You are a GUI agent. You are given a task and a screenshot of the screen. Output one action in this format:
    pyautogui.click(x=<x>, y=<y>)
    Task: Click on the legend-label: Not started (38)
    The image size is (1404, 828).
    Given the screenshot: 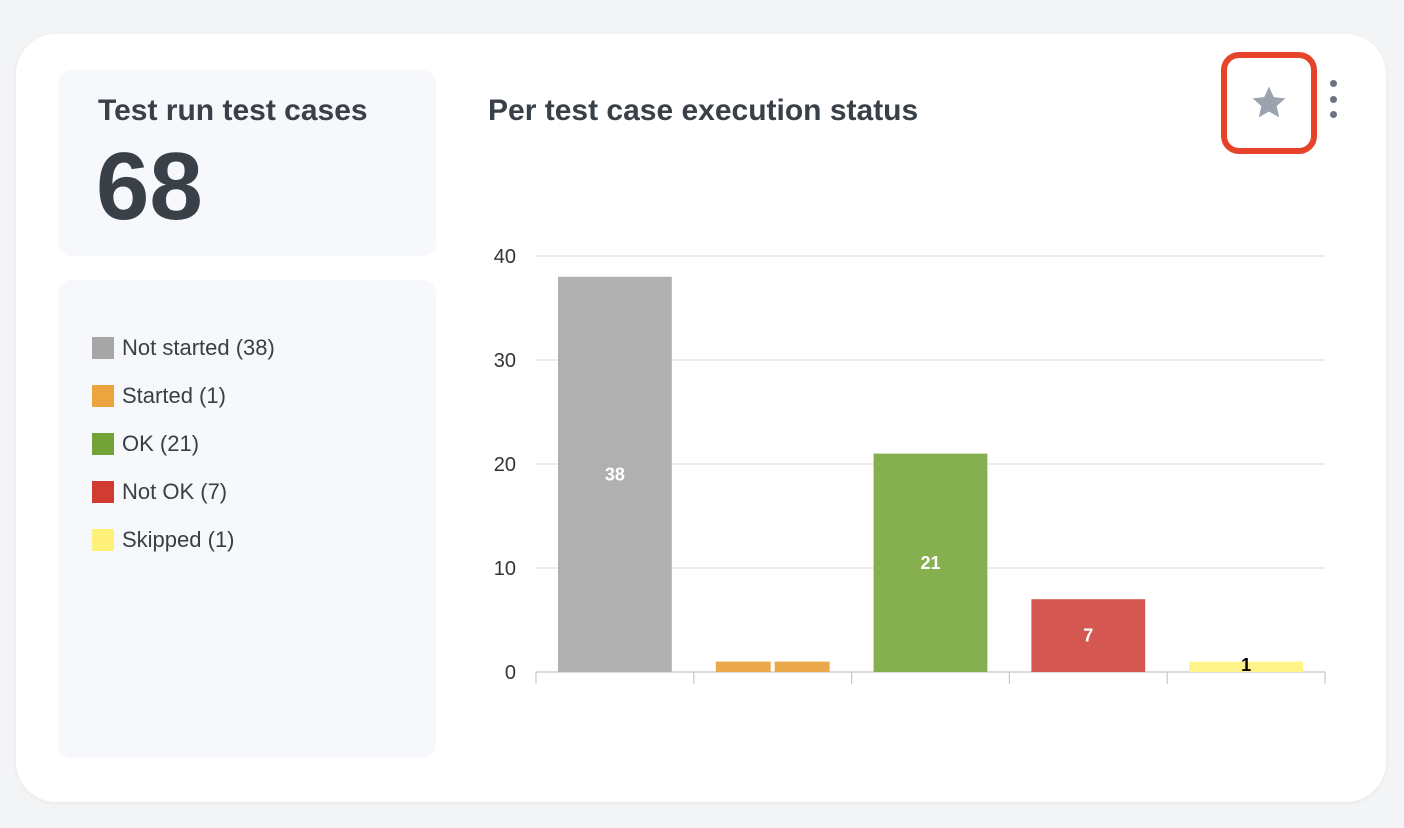 What is the action you would take?
    pyautogui.click(x=198, y=347)
    